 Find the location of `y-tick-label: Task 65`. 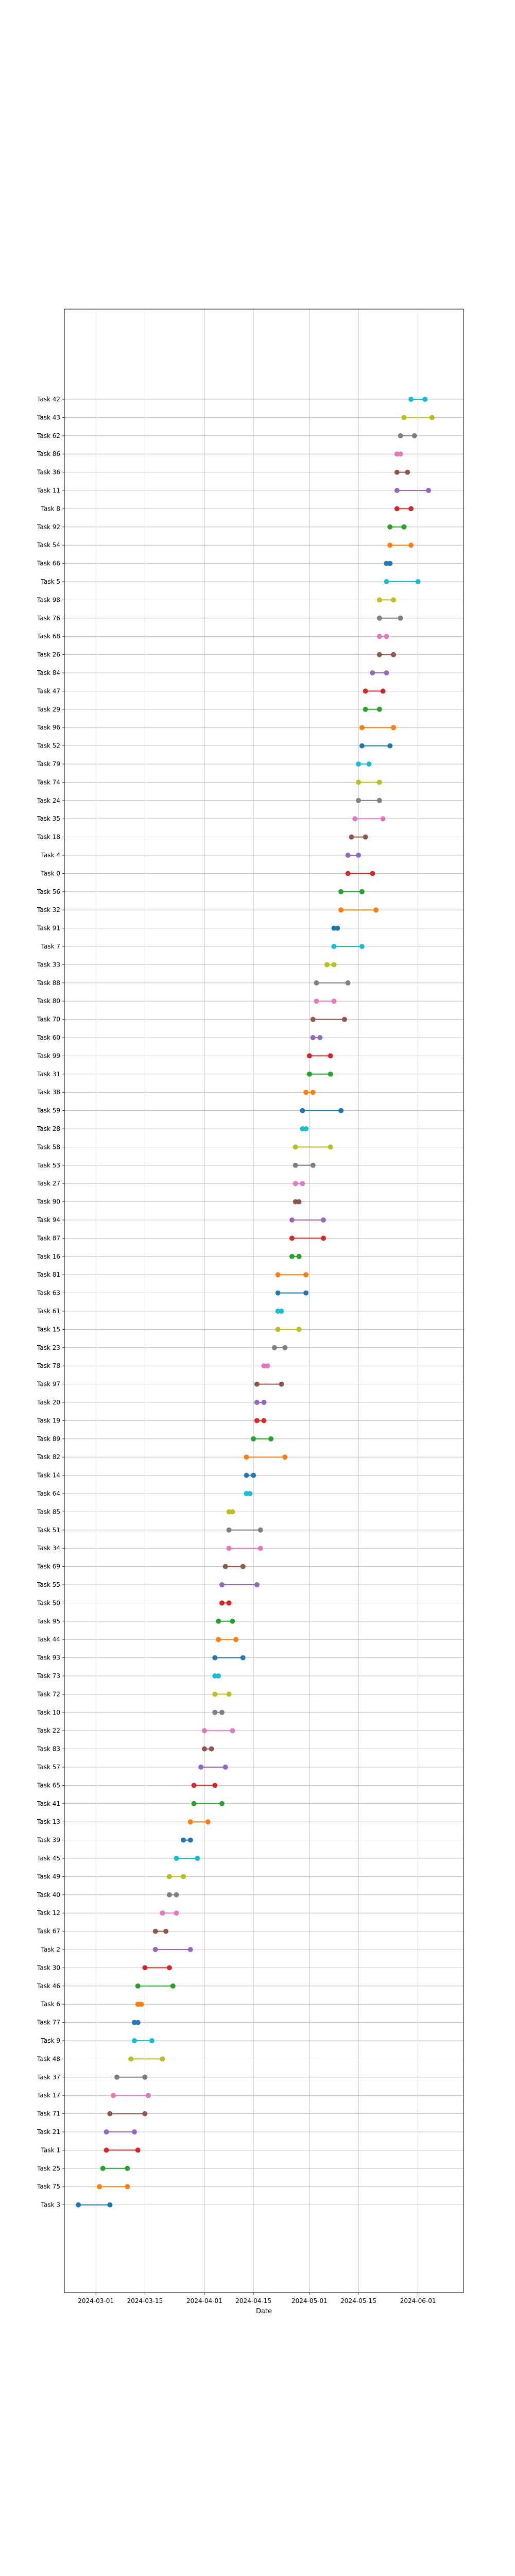

y-tick-label: Task 65 is located at coordinates (48, 1785).